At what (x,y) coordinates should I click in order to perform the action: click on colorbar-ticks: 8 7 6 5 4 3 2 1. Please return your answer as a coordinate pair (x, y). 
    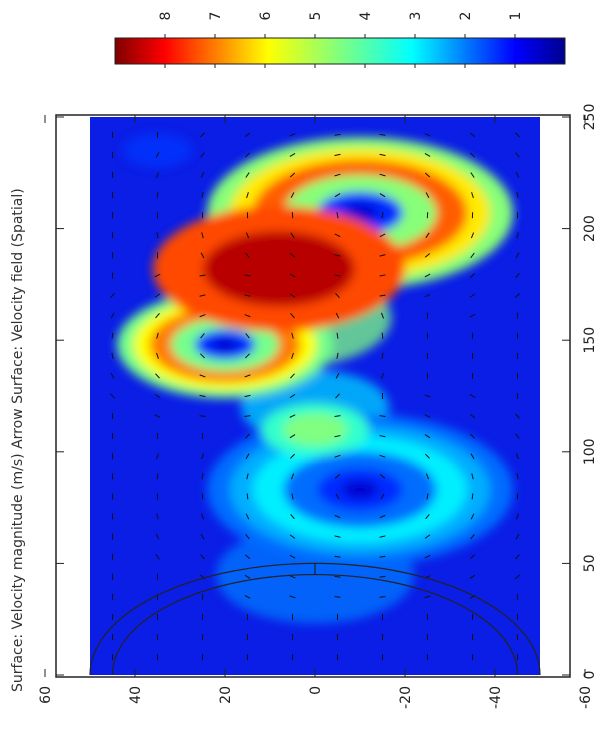
    Looking at the image, I should click on (341, 39).